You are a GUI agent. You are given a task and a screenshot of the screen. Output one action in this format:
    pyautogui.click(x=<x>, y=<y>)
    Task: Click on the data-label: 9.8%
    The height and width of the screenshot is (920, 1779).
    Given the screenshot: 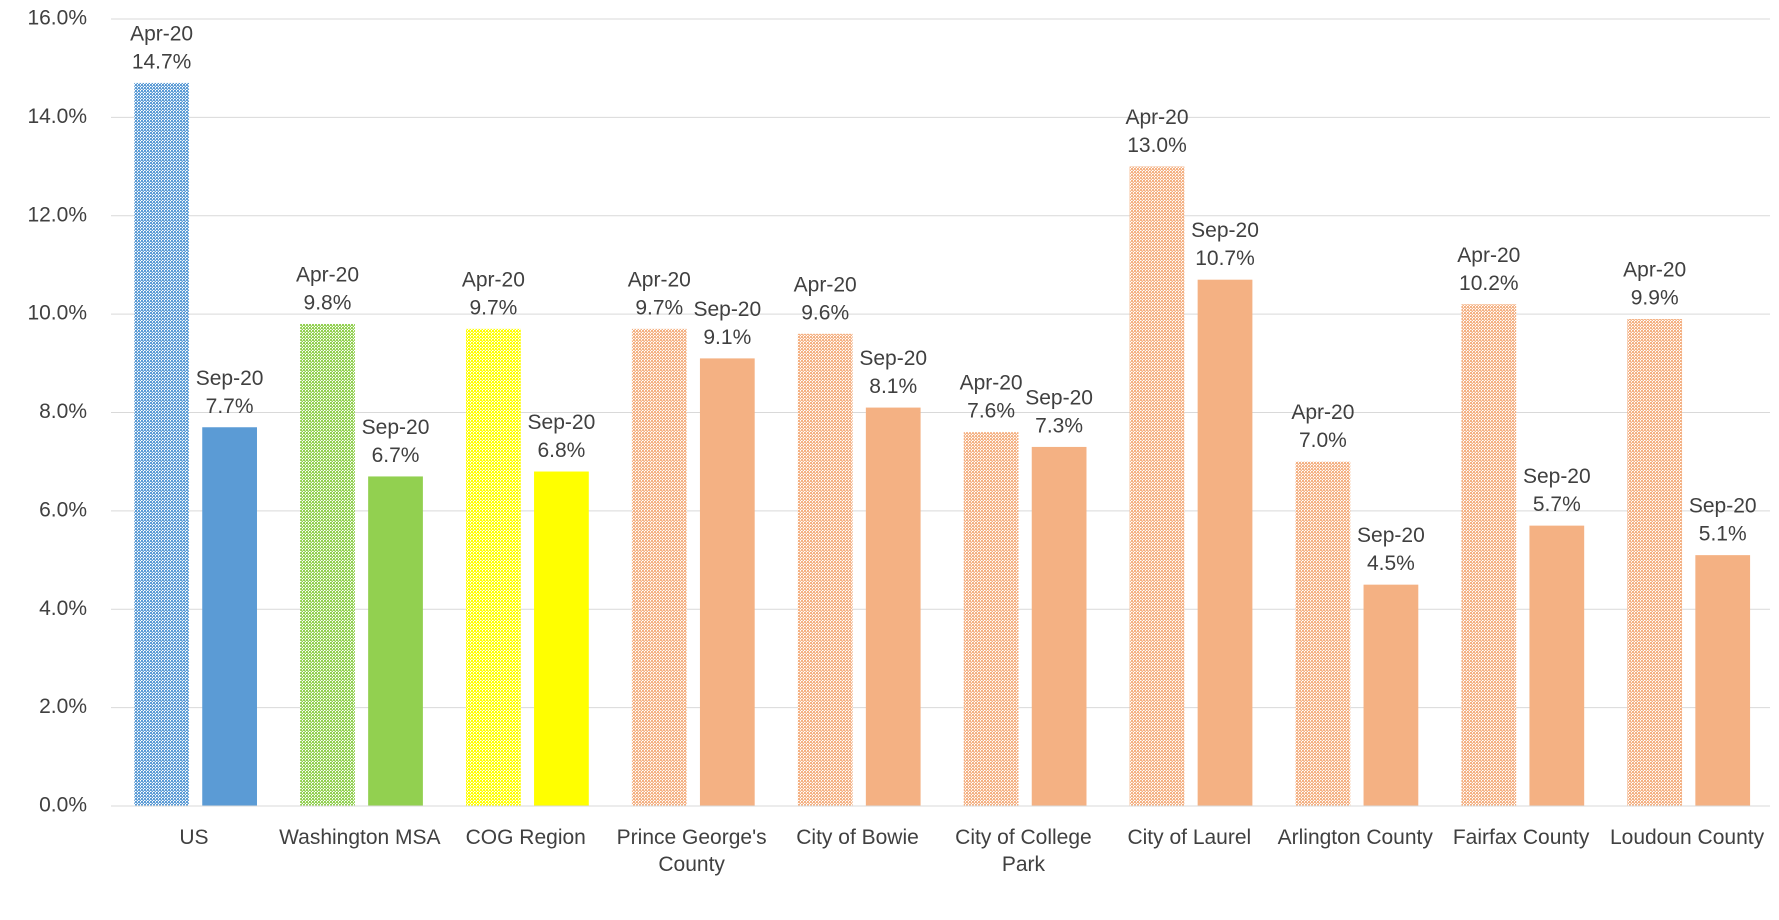 What is the action you would take?
    pyautogui.click(x=328, y=303)
    